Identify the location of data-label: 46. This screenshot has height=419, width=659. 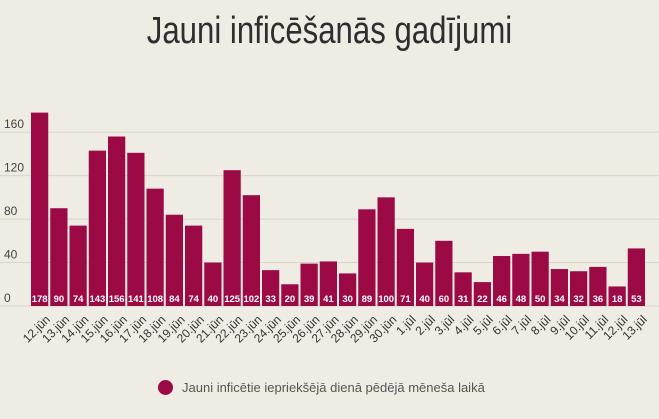
(501, 299).